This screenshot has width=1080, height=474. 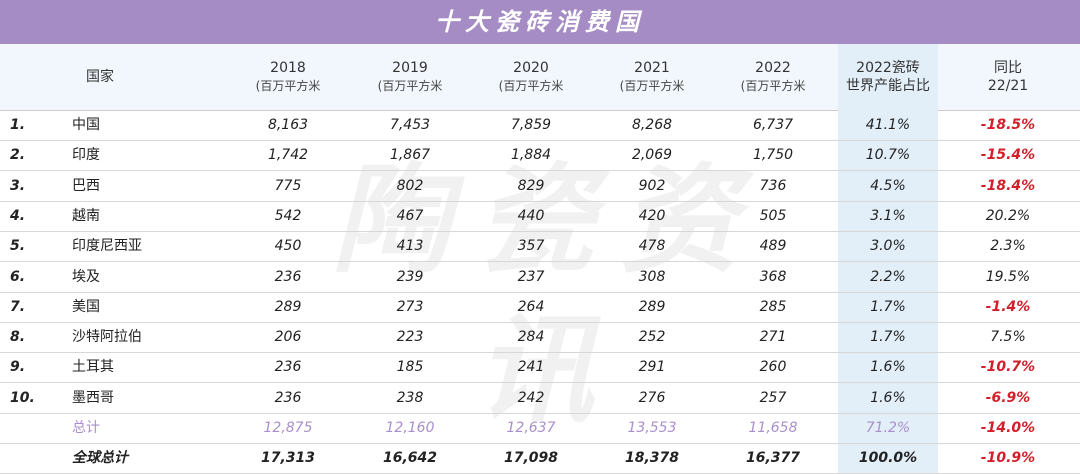 I want to click on value-cell: 450, so click(x=288, y=246).